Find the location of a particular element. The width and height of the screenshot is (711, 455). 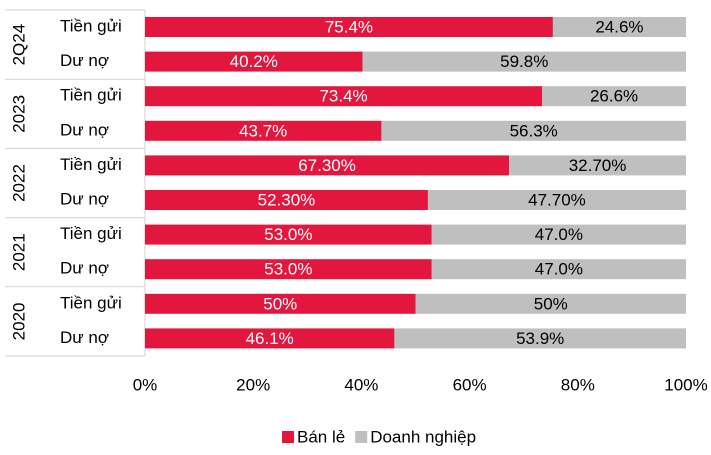

x-tick-label: 40% is located at coordinates (361, 384).